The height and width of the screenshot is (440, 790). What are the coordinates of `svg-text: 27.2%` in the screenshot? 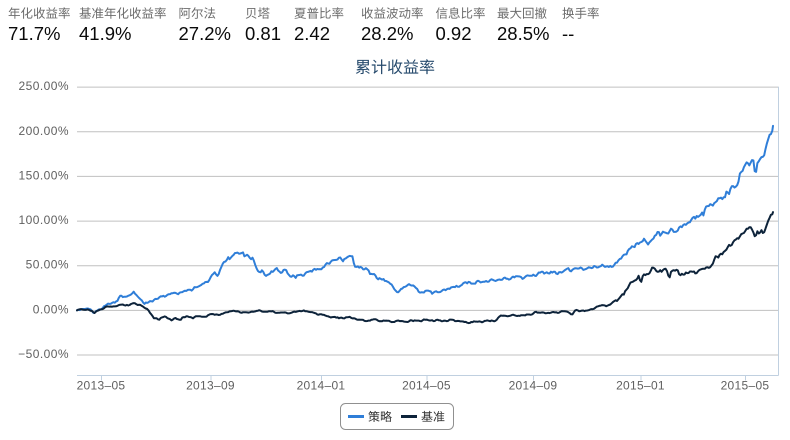 It's located at (205, 33).